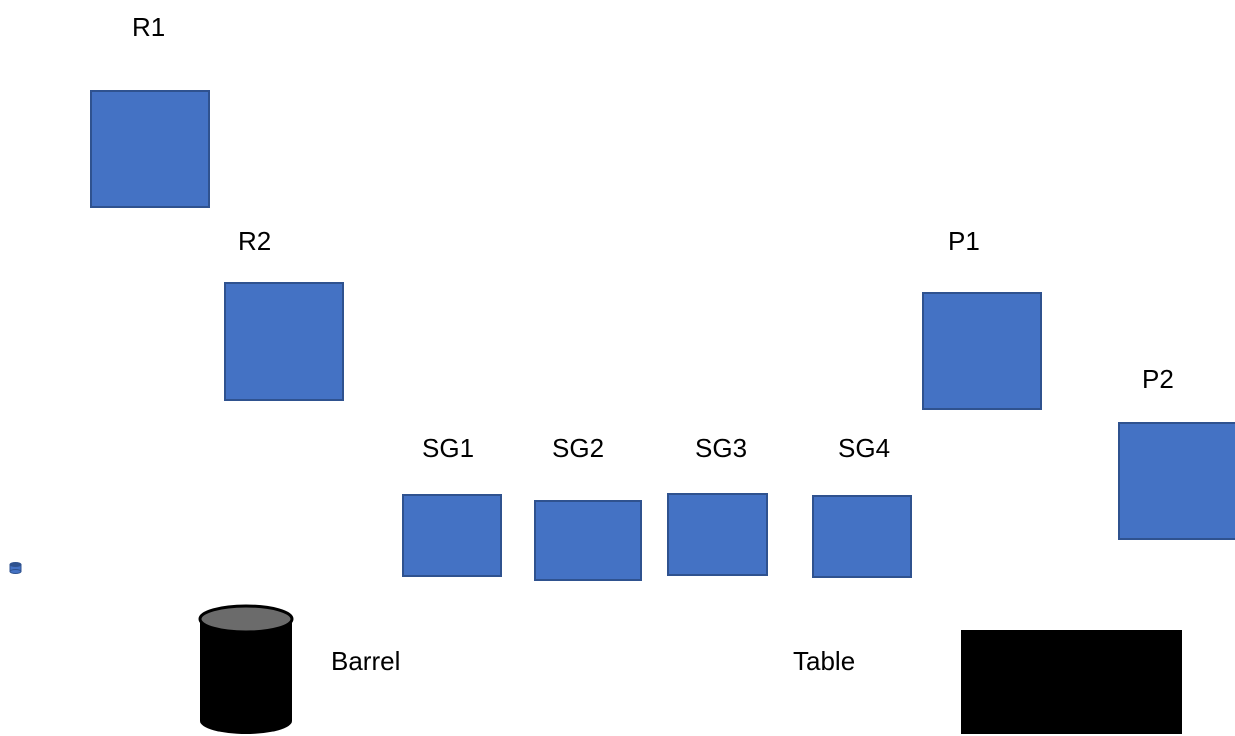  Describe the element at coordinates (1071, 682) in the screenshot. I see `table-block` at that location.